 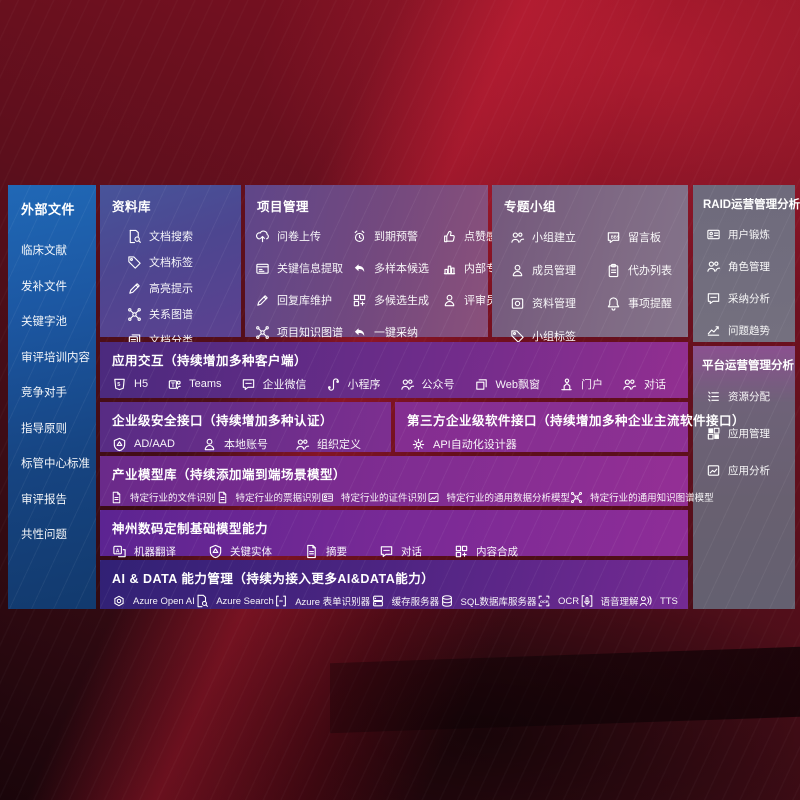 I want to click on feature-item: 一键采纳, so click(x=397, y=332).